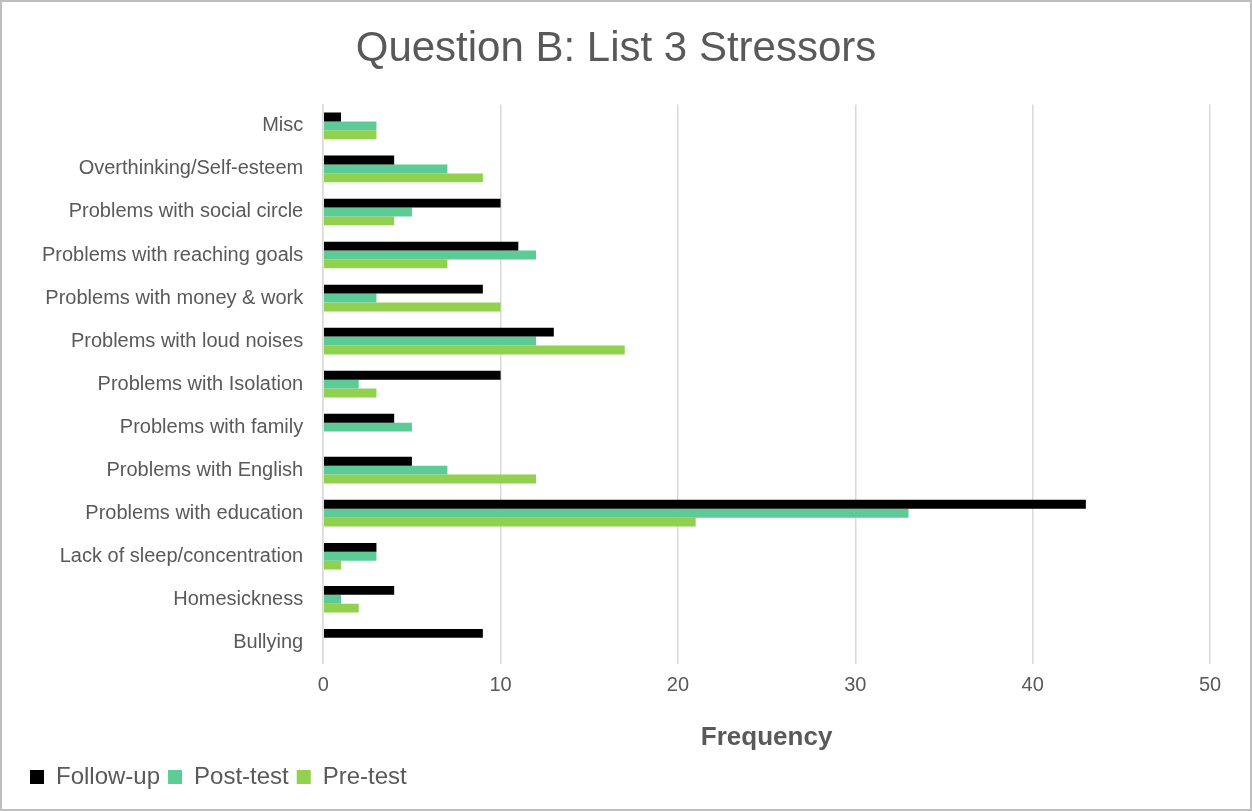 The image size is (1252, 811). Describe the element at coordinates (238, 597) in the screenshot. I see `y-tick-label: Homesickness` at that location.